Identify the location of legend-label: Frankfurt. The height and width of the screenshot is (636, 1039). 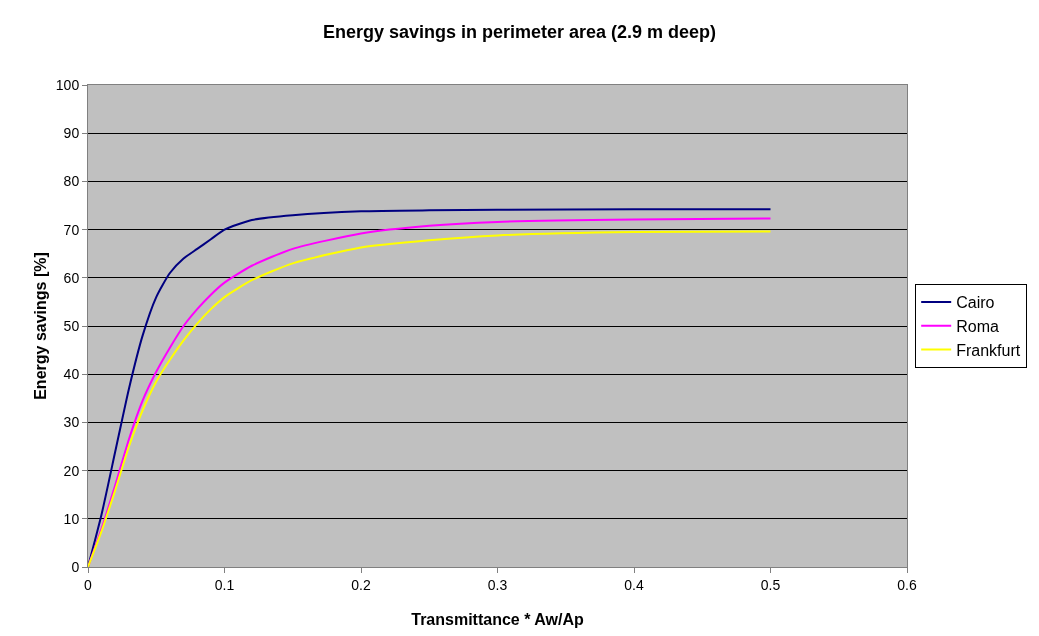
(988, 350).